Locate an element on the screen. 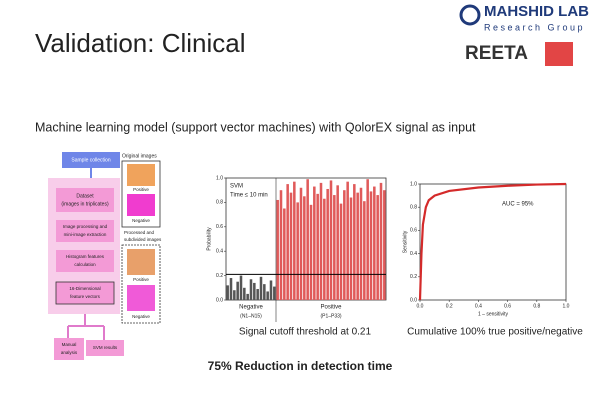  lab-icon is located at coordinates (470, 15).